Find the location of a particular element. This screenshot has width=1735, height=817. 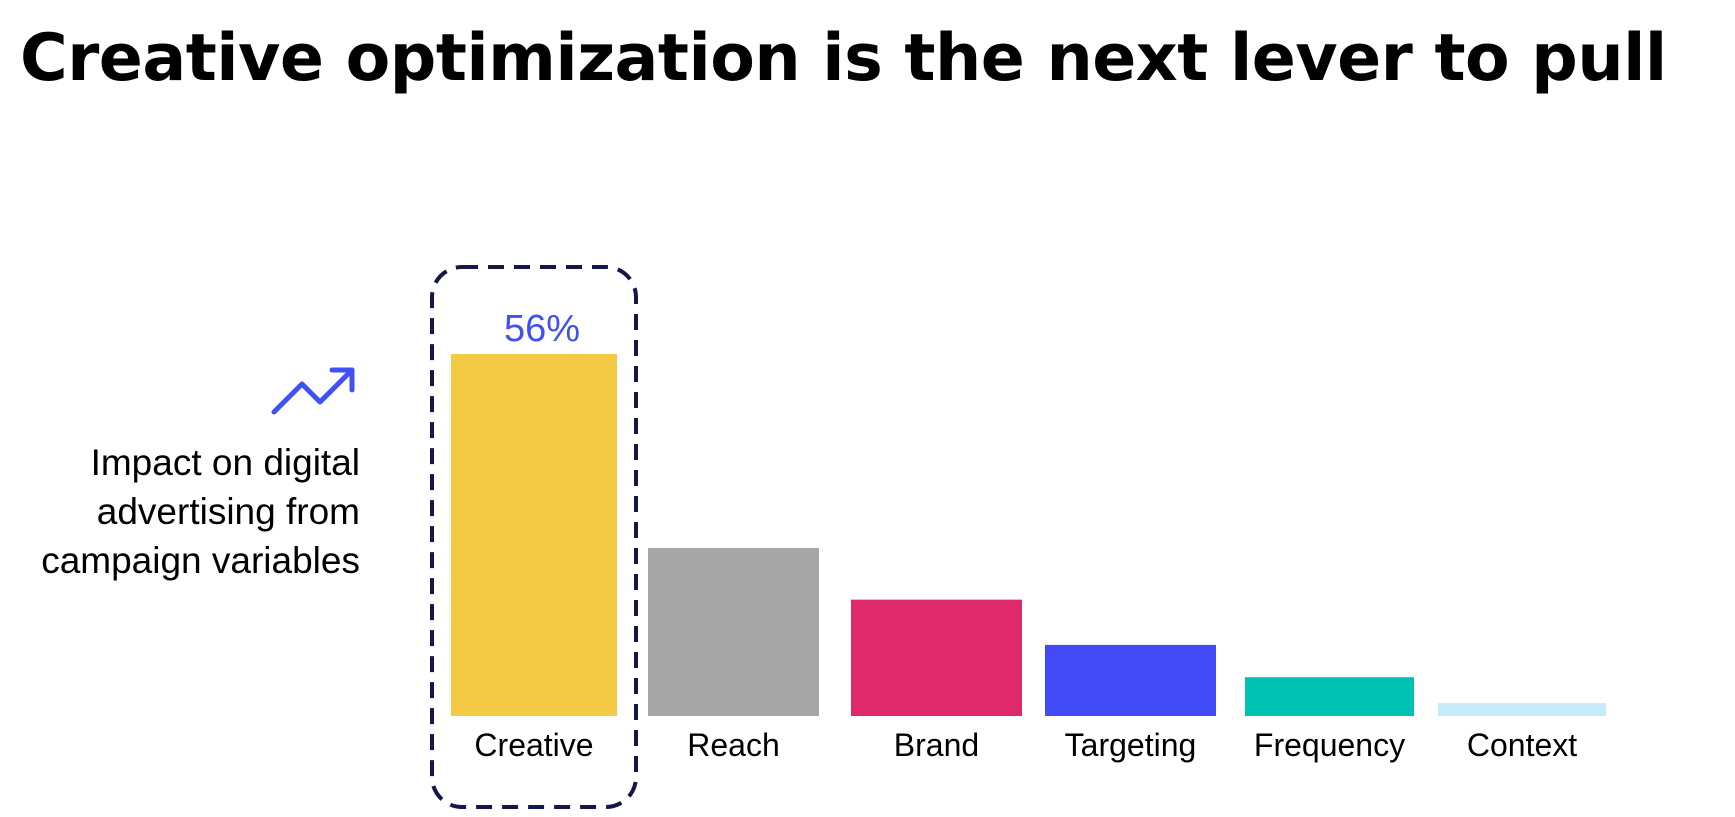

bar-targeting is located at coordinates (1130, 680).